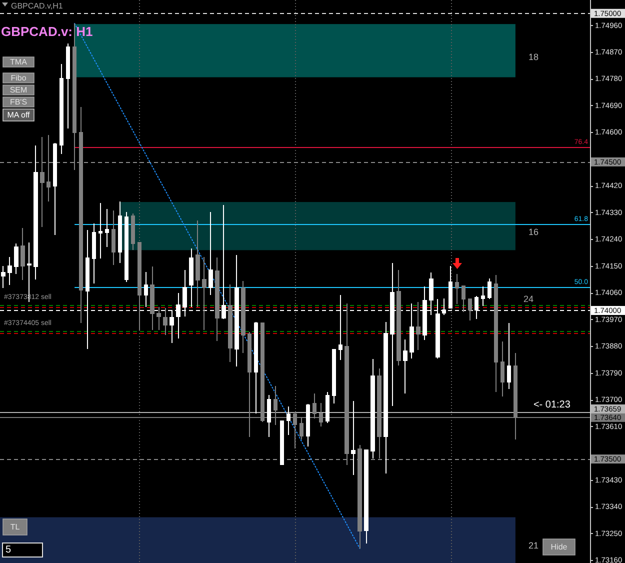  Describe the element at coordinates (533, 545) in the screenshot. I see `band-label: 21` at that location.